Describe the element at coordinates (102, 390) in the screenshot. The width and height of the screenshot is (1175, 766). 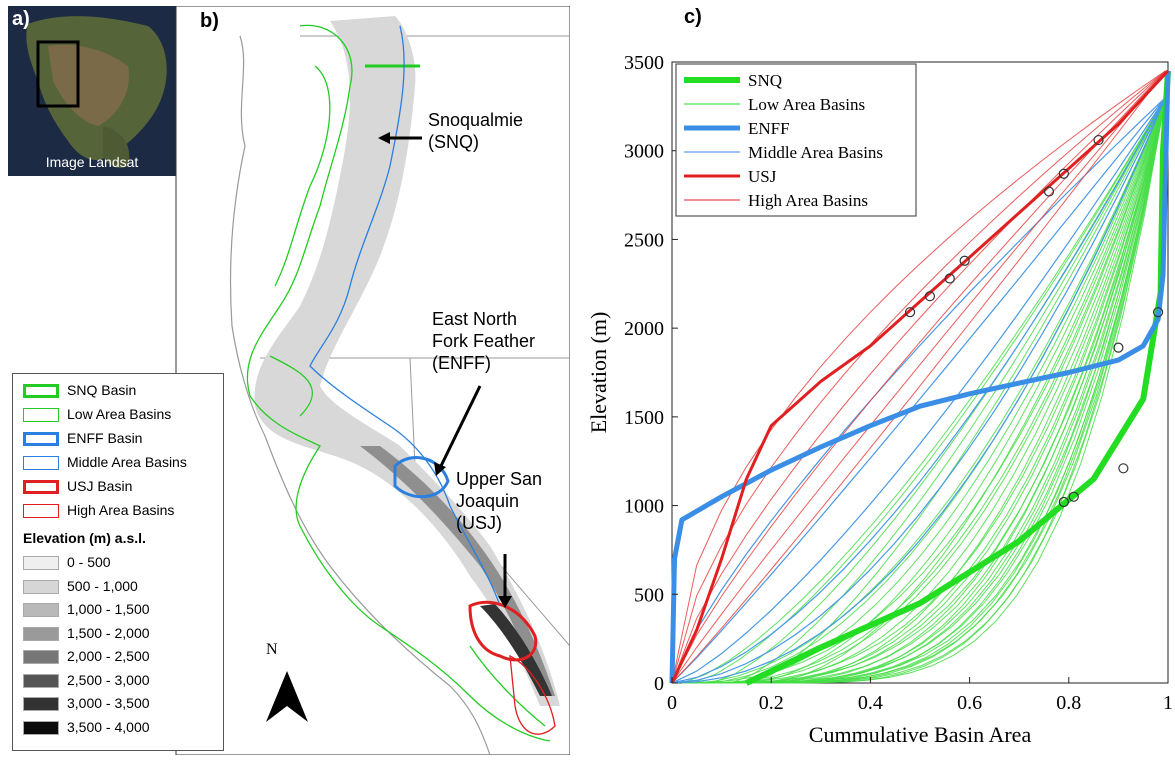
I see `legend-item-label: SNQ Basin` at that location.